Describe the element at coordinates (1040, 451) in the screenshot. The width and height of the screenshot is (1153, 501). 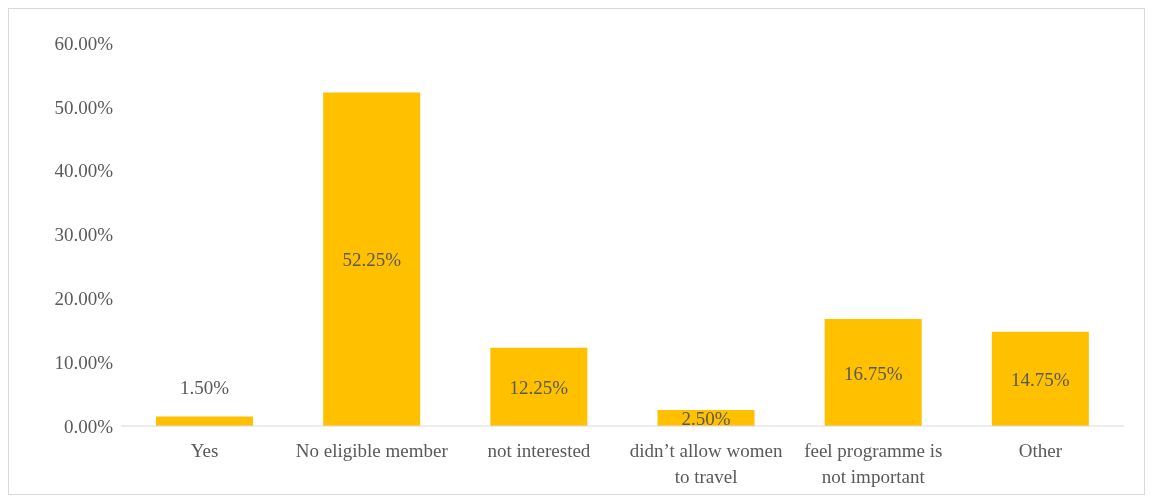
I see `x-tick-label: Other` at that location.